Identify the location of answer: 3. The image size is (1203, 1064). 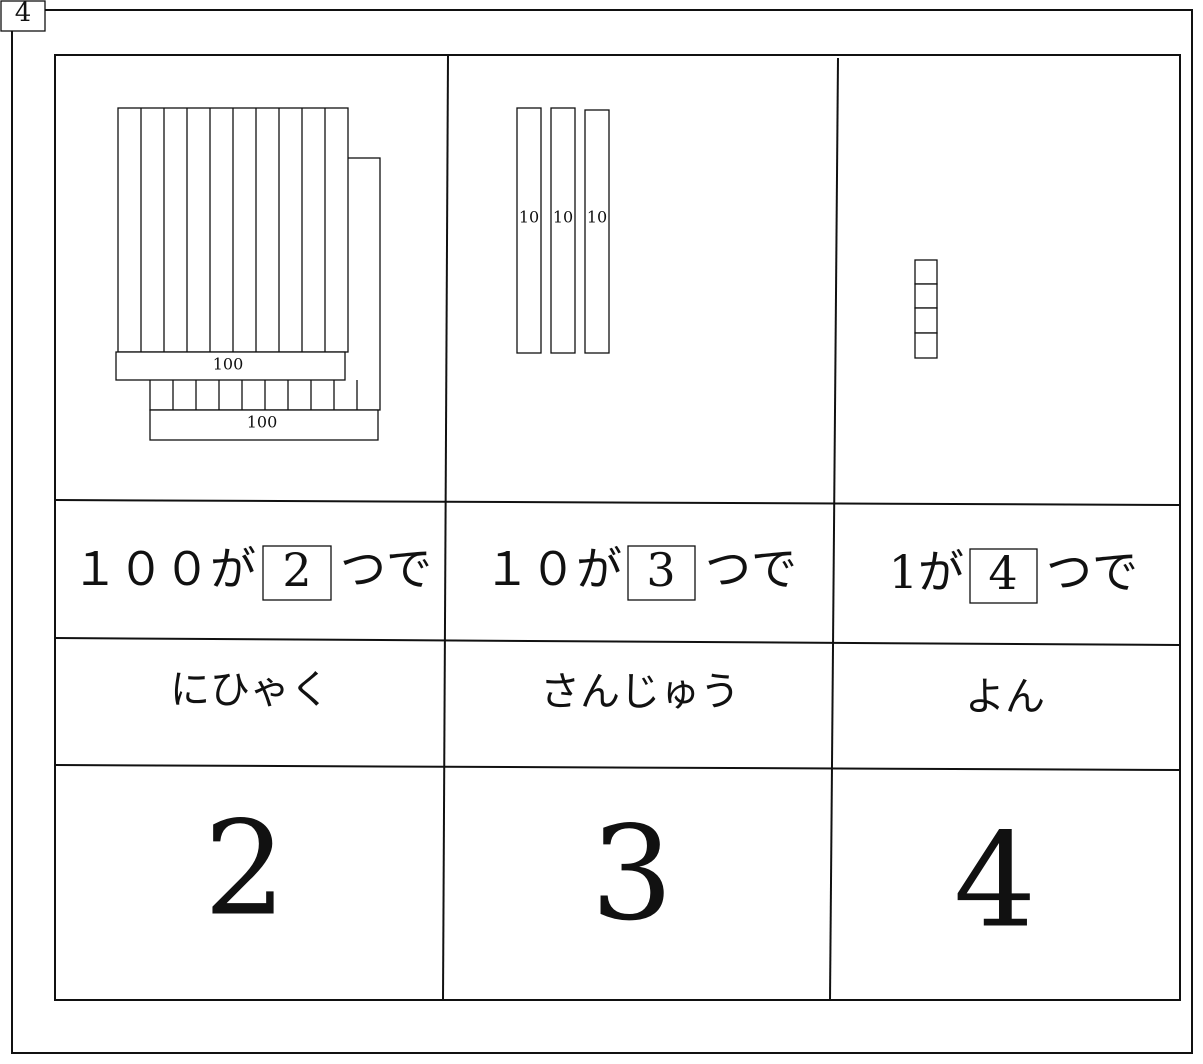
(660, 570).